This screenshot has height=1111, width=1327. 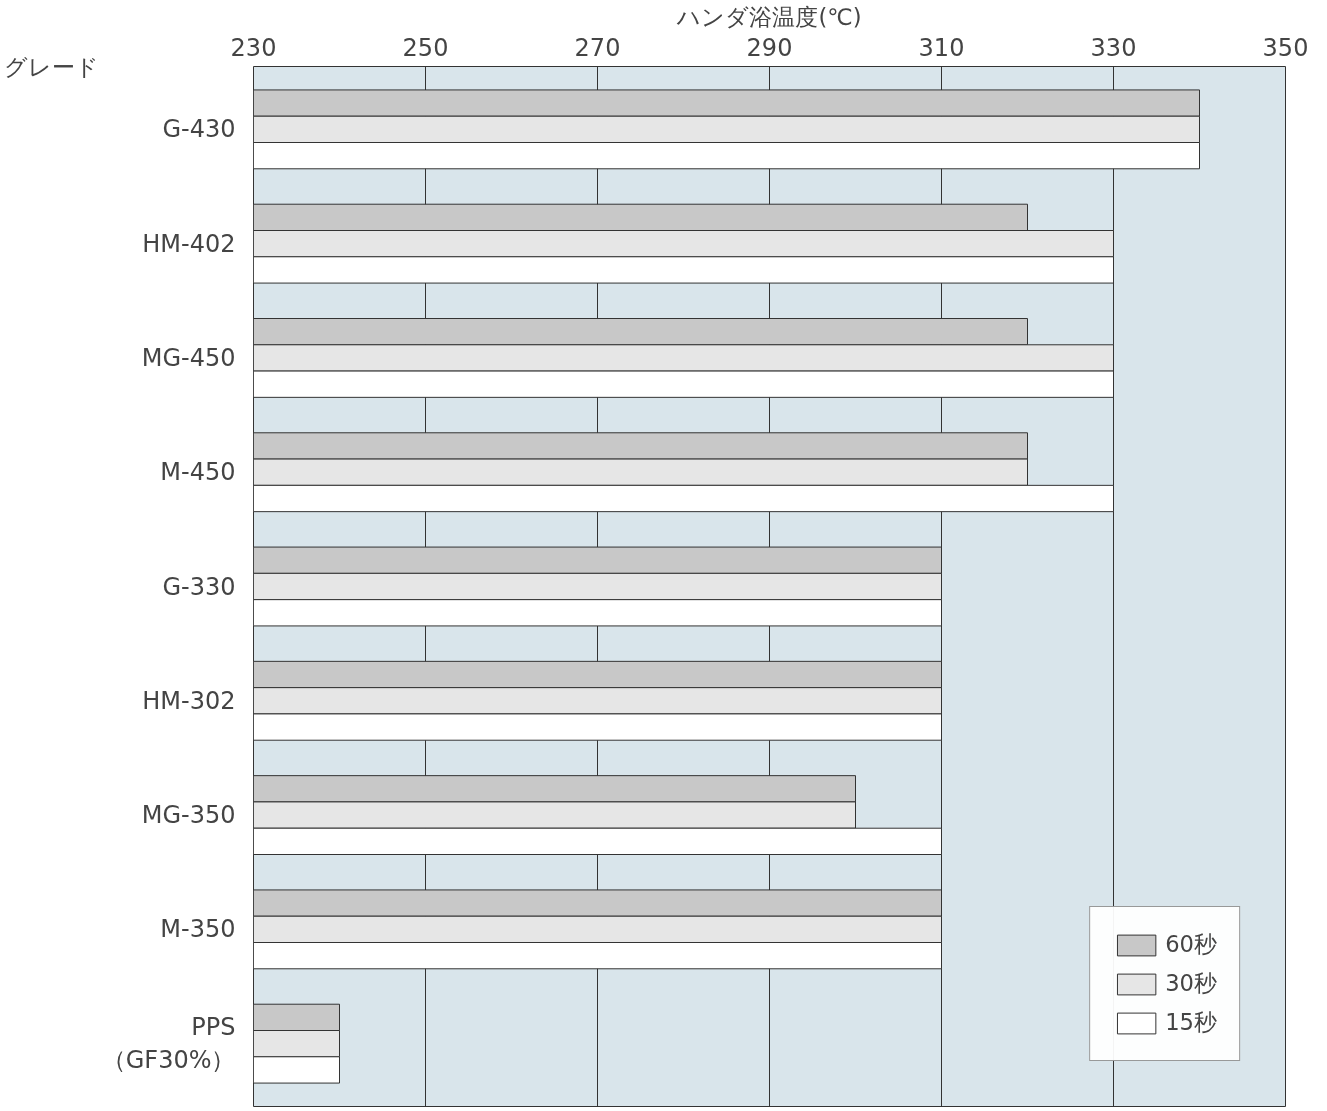 I want to click on legend-label: 15秒, so click(x=1191, y=1022).